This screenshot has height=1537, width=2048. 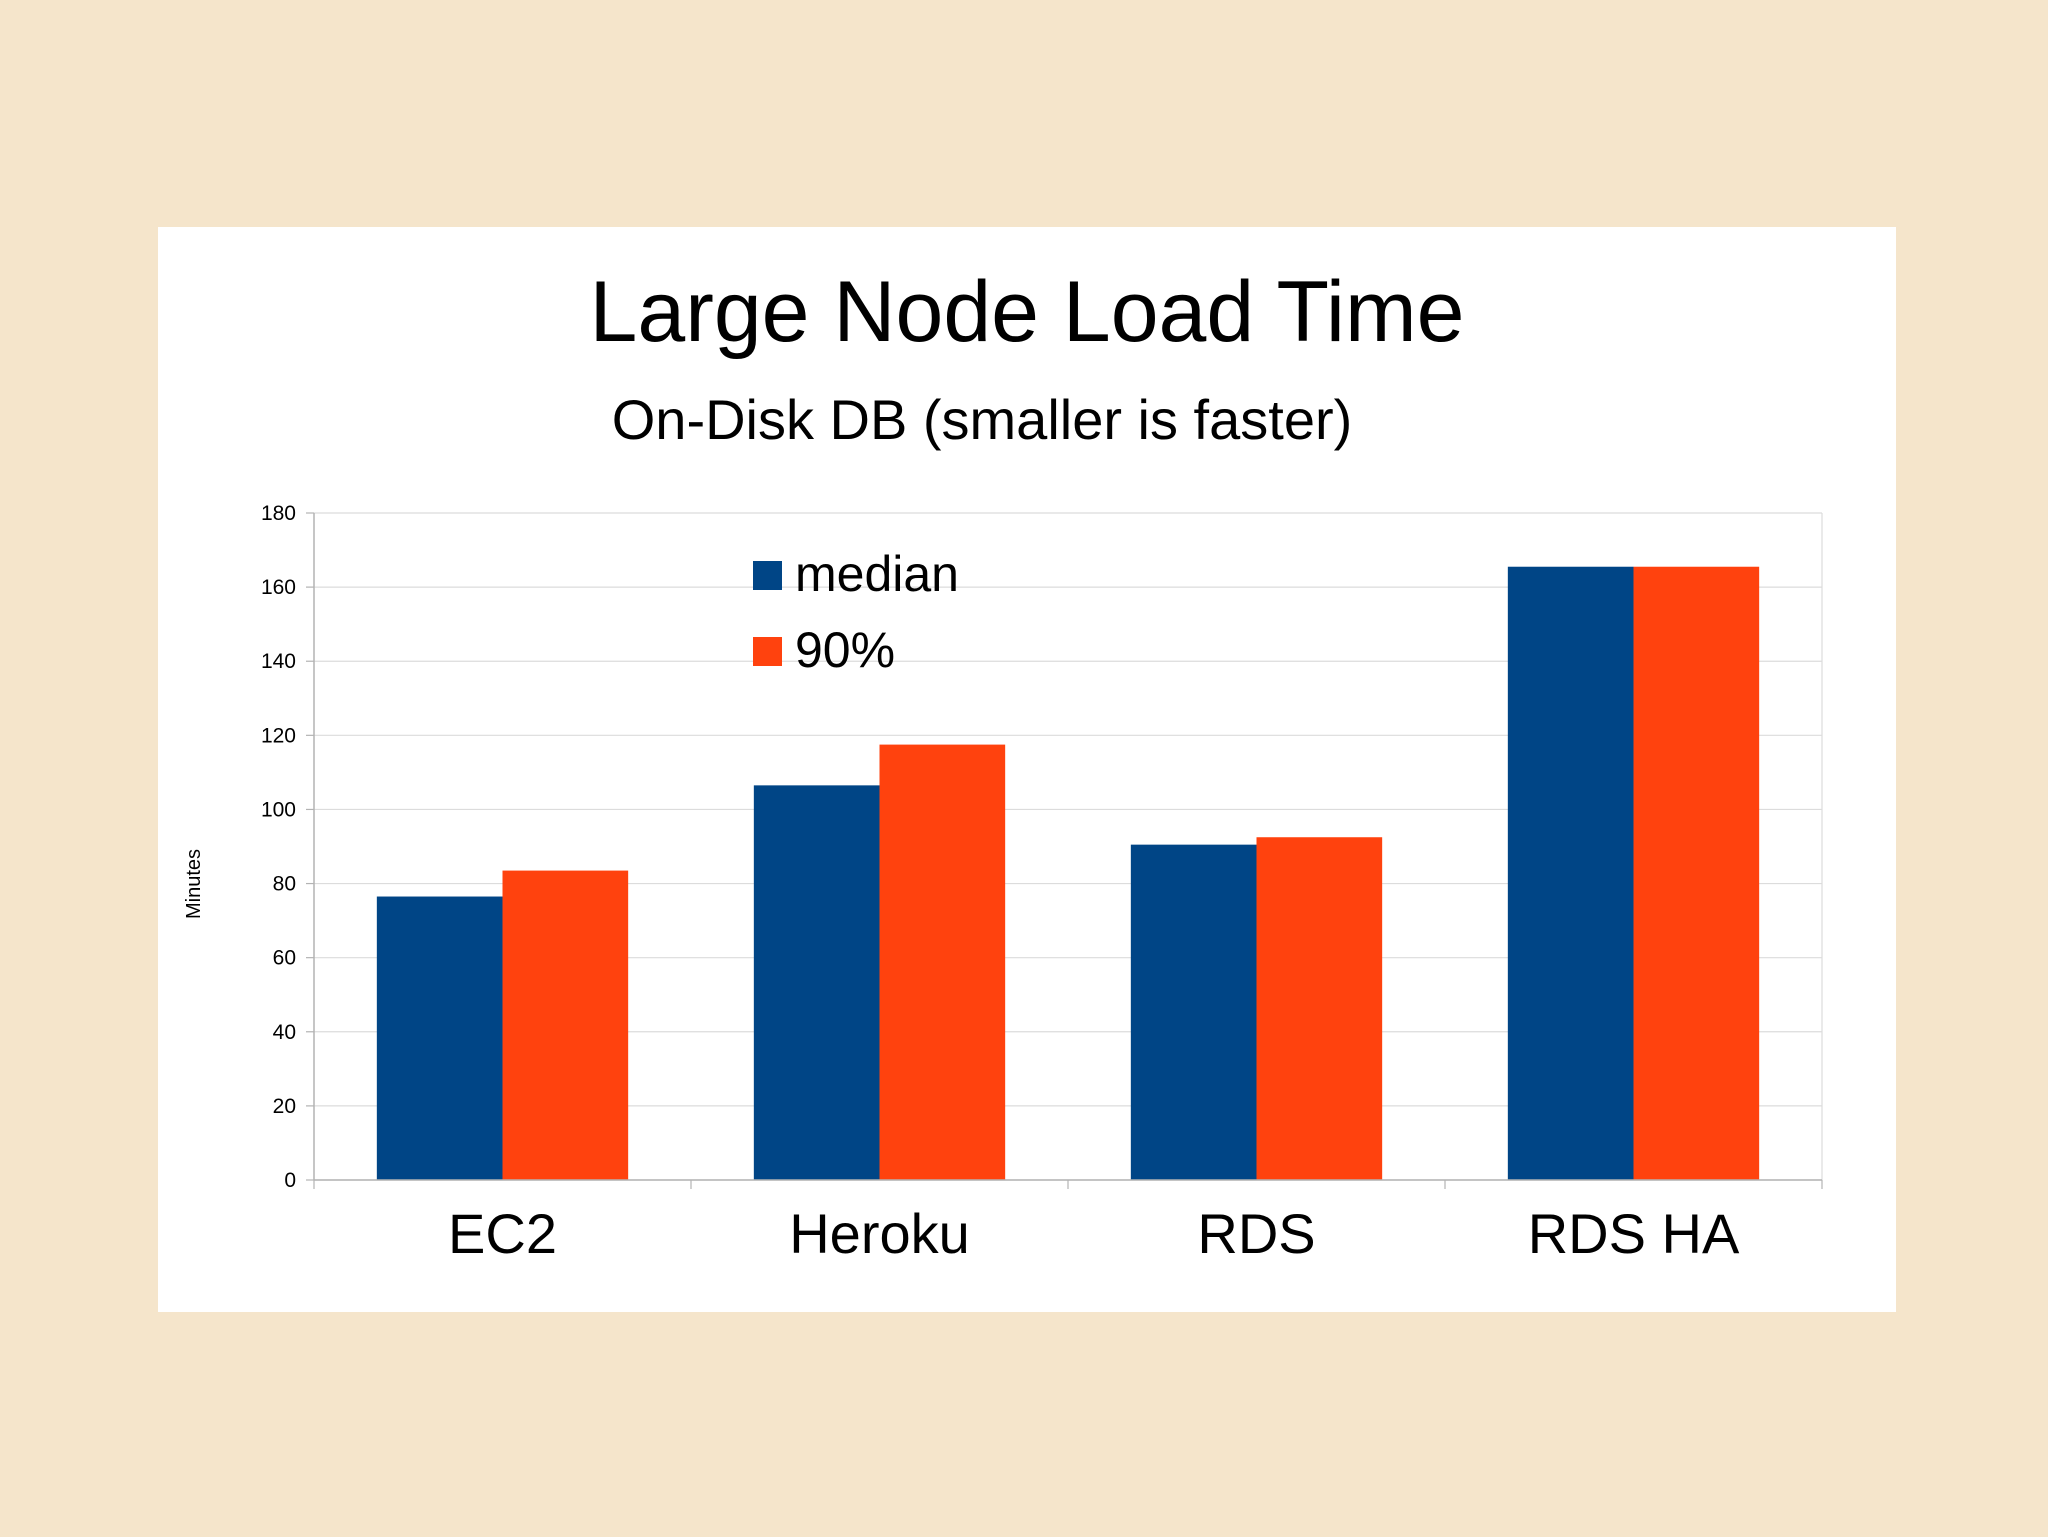 I want to click on bar-rds-median, so click(x=1193, y=1012).